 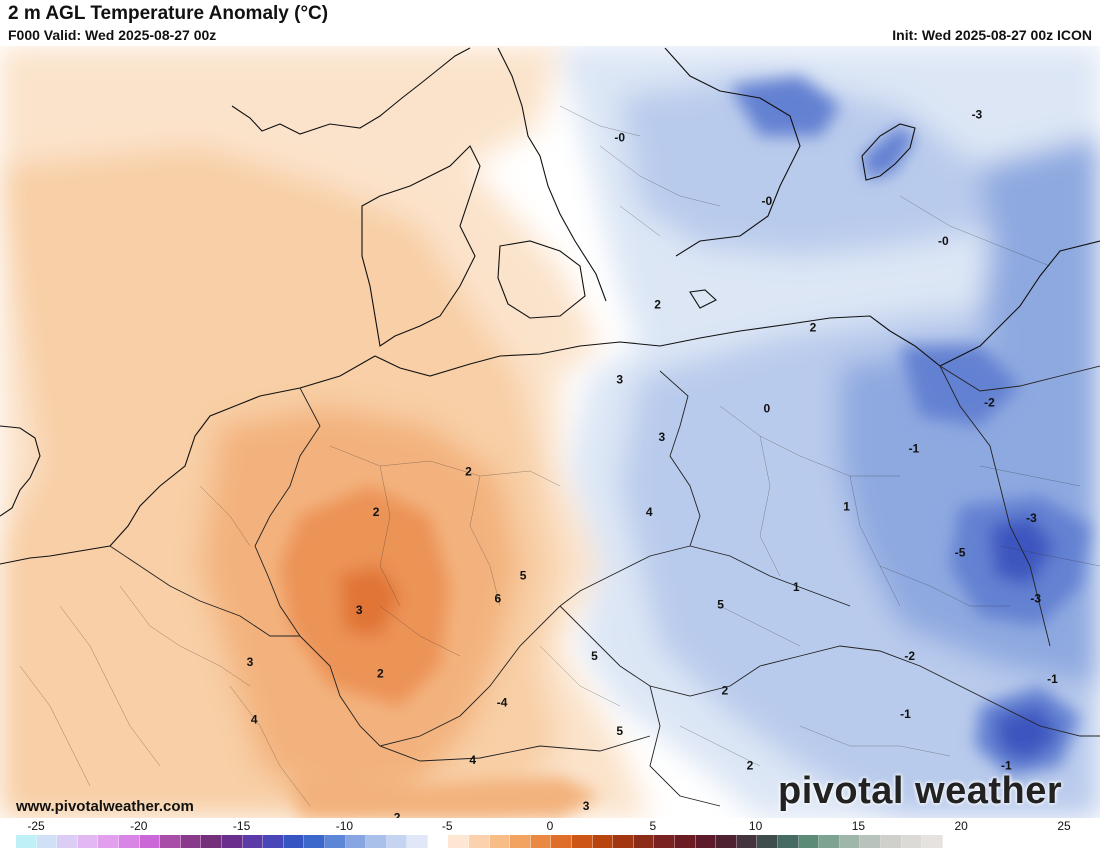 What do you see at coordinates (105, 806) in the screenshot?
I see `site-credit: www.pivotalweather.com` at bounding box center [105, 806].